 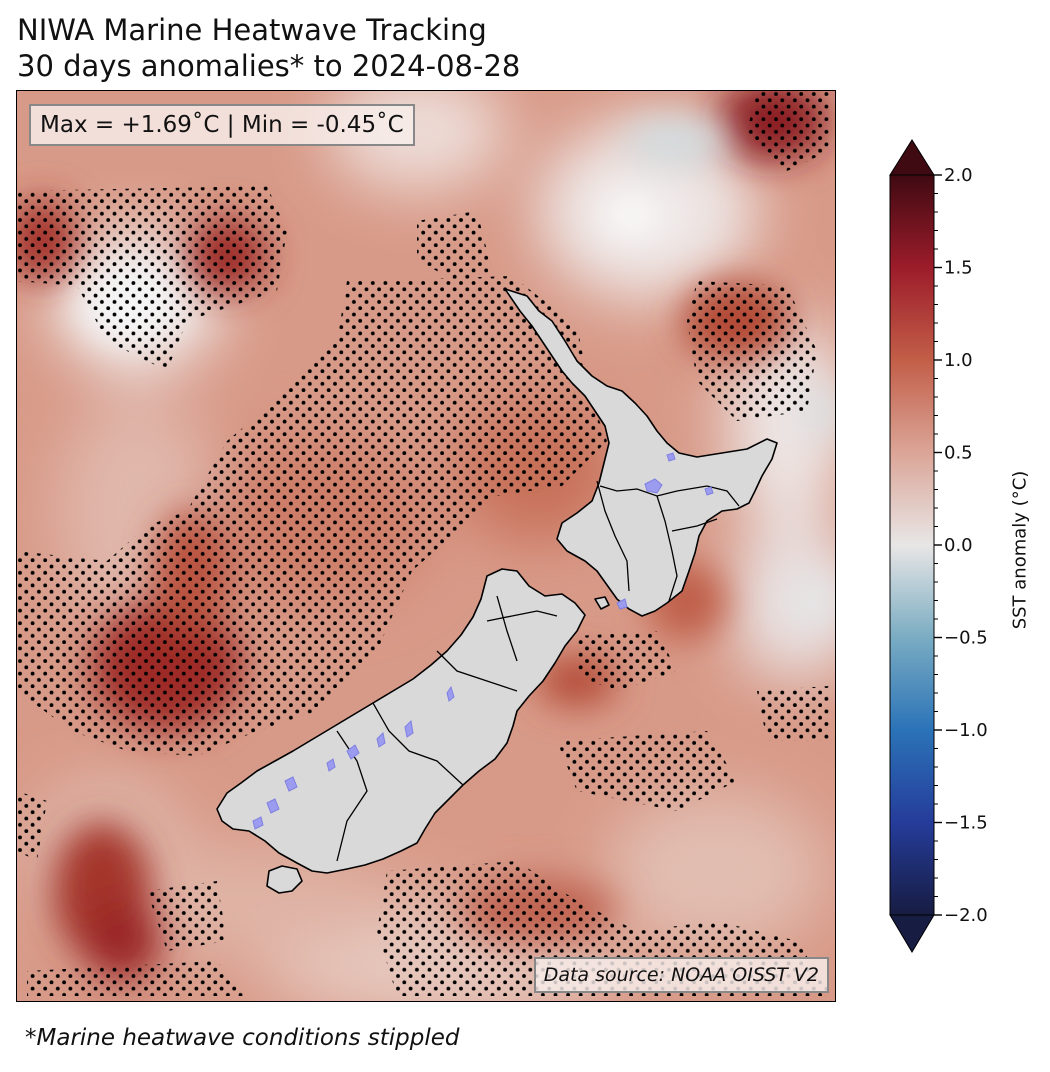 I want to click on colorbar-tick-label: 0.5, so click(x=958, y=453).